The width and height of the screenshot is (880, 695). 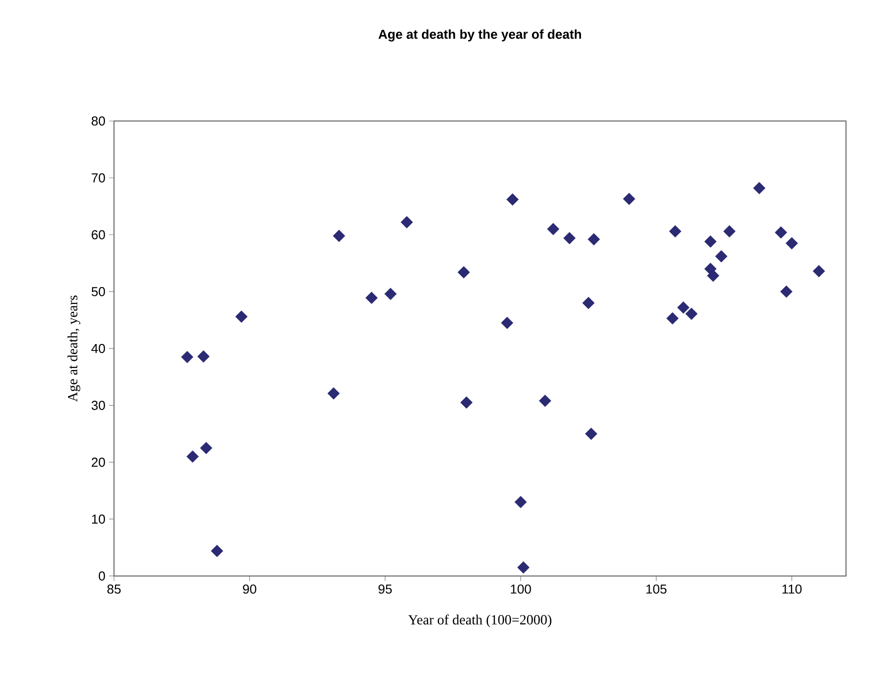 I want to click on x-tick-label: 105, so click(x=656, y=589).